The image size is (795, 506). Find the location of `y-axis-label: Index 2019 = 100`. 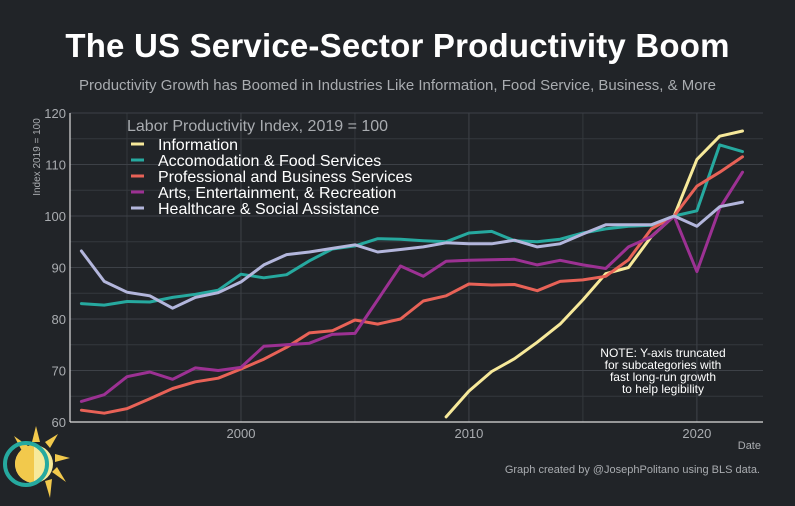

y-axis-label: Index 2019 = 100 is located at coordinates (37, 157).